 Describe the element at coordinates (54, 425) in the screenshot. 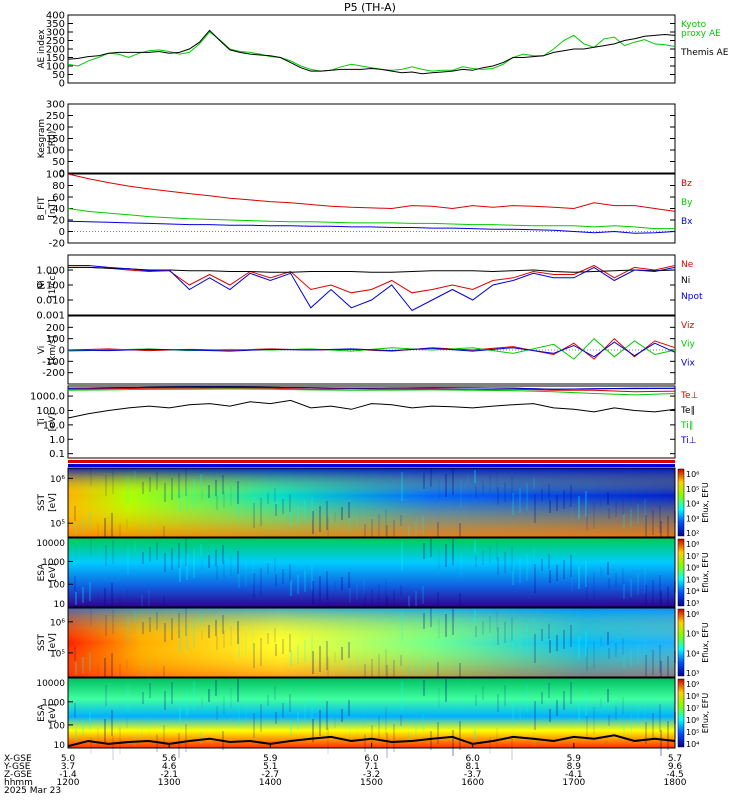

I see `ytick-label-temperature: 10.0` at that location.